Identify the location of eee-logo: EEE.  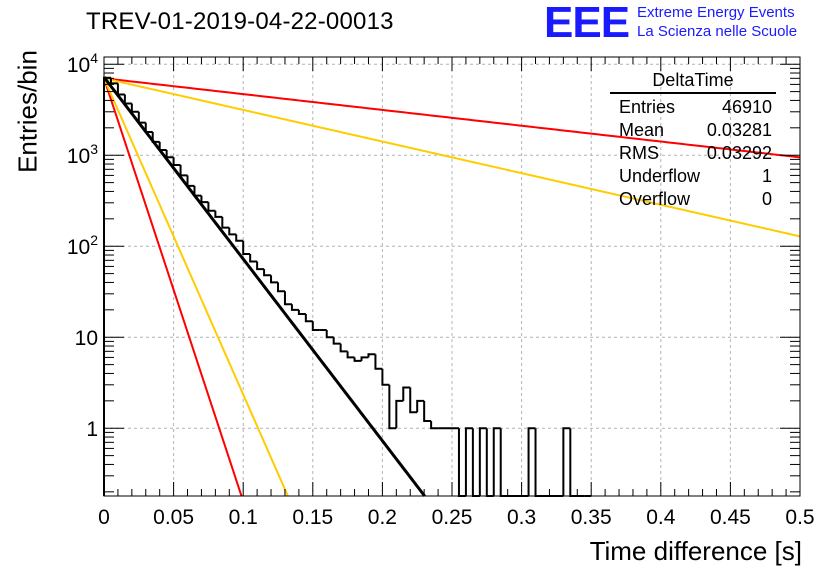
(587, 23).